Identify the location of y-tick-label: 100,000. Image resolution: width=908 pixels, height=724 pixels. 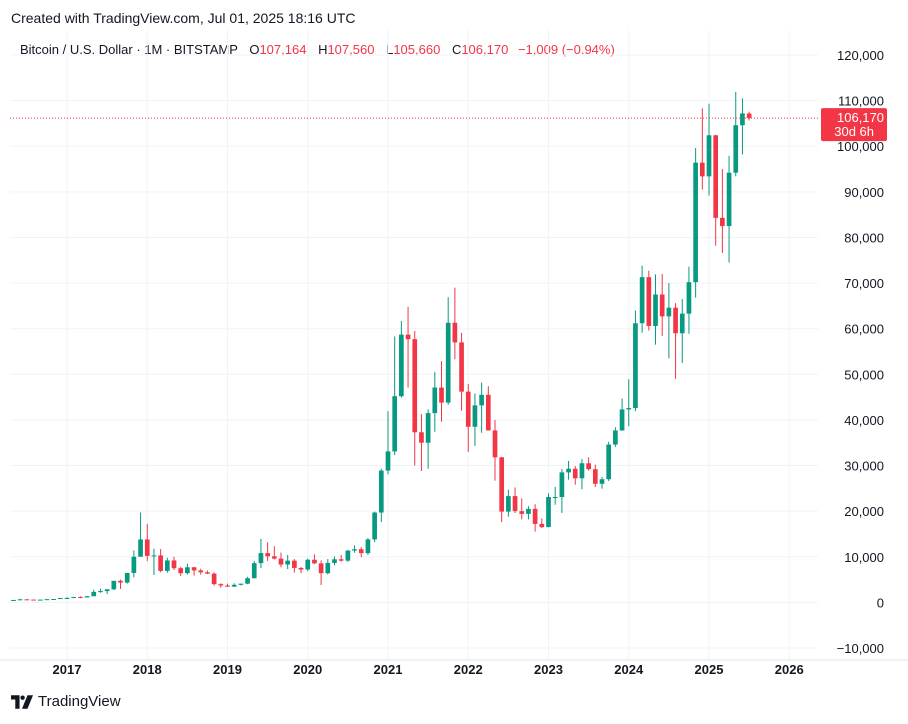
(860, 146).